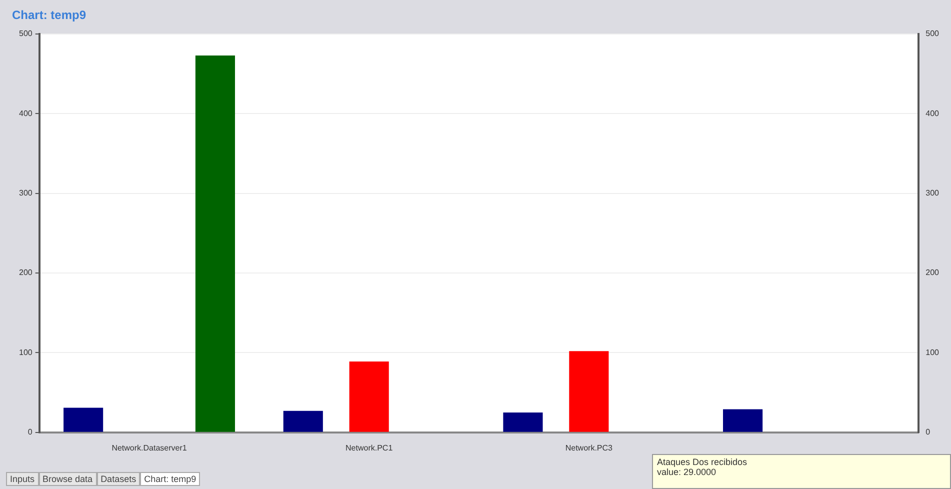  What do you see at coordinates (933, 33) in the screenshot?
I see `y2-tick-label: 500` at bounding box center [933, 33].